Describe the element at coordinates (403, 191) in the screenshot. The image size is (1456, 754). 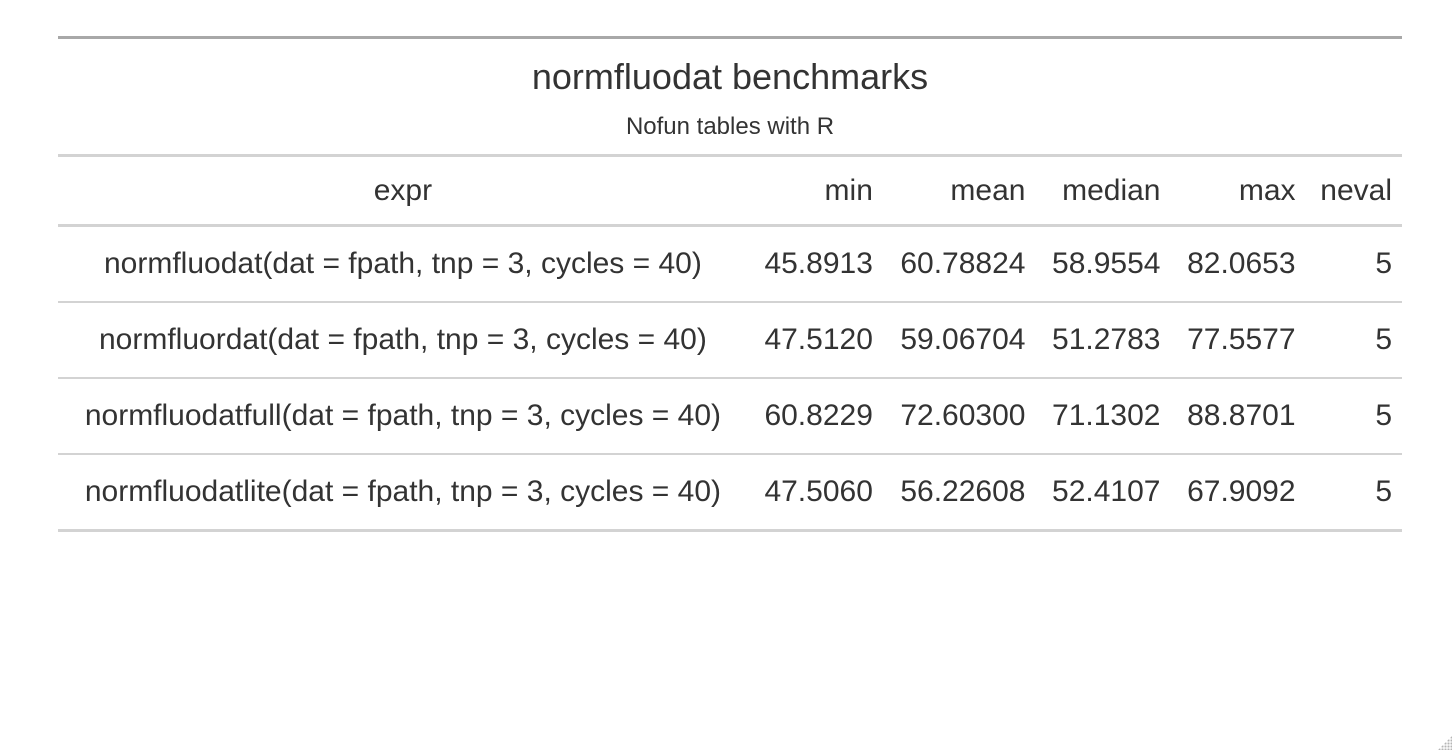
I see `column-header-expr: expr` at that location.